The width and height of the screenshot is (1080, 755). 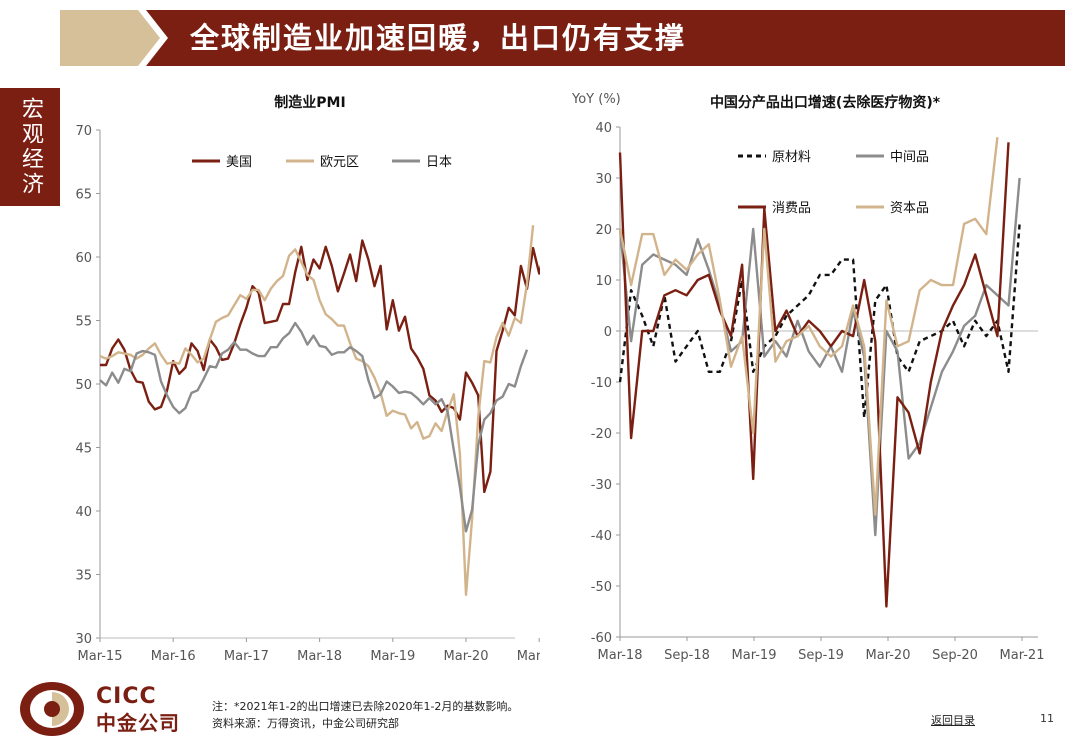 I want to click on logo-text-cn: 中金公司, so click(x=138, y=723).